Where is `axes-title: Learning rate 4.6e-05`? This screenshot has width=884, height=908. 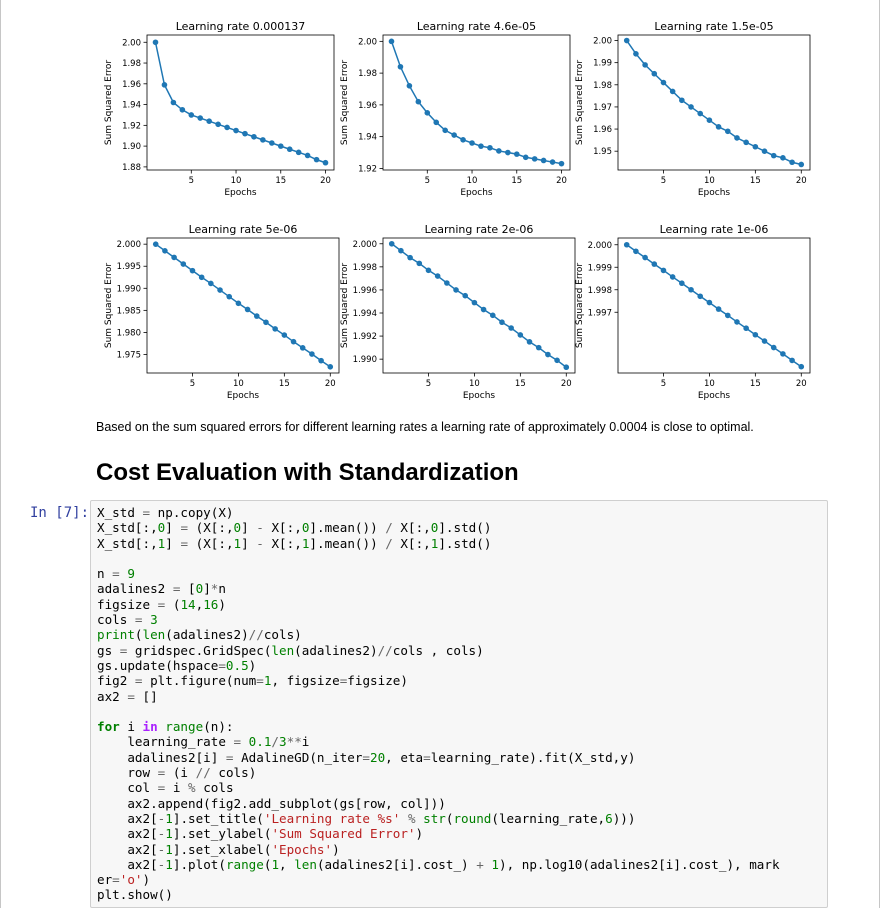 axes-title: Learning rate 4.6e-05 is located at coordinates (476, 26).